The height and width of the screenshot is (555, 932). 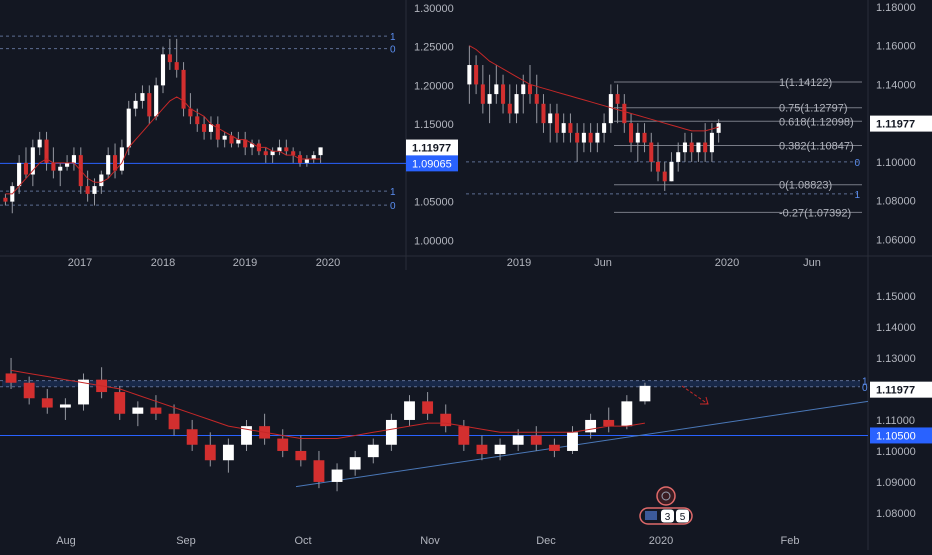 I want to click on economic-event-badge: 3 5, so click(x=666, y=505).